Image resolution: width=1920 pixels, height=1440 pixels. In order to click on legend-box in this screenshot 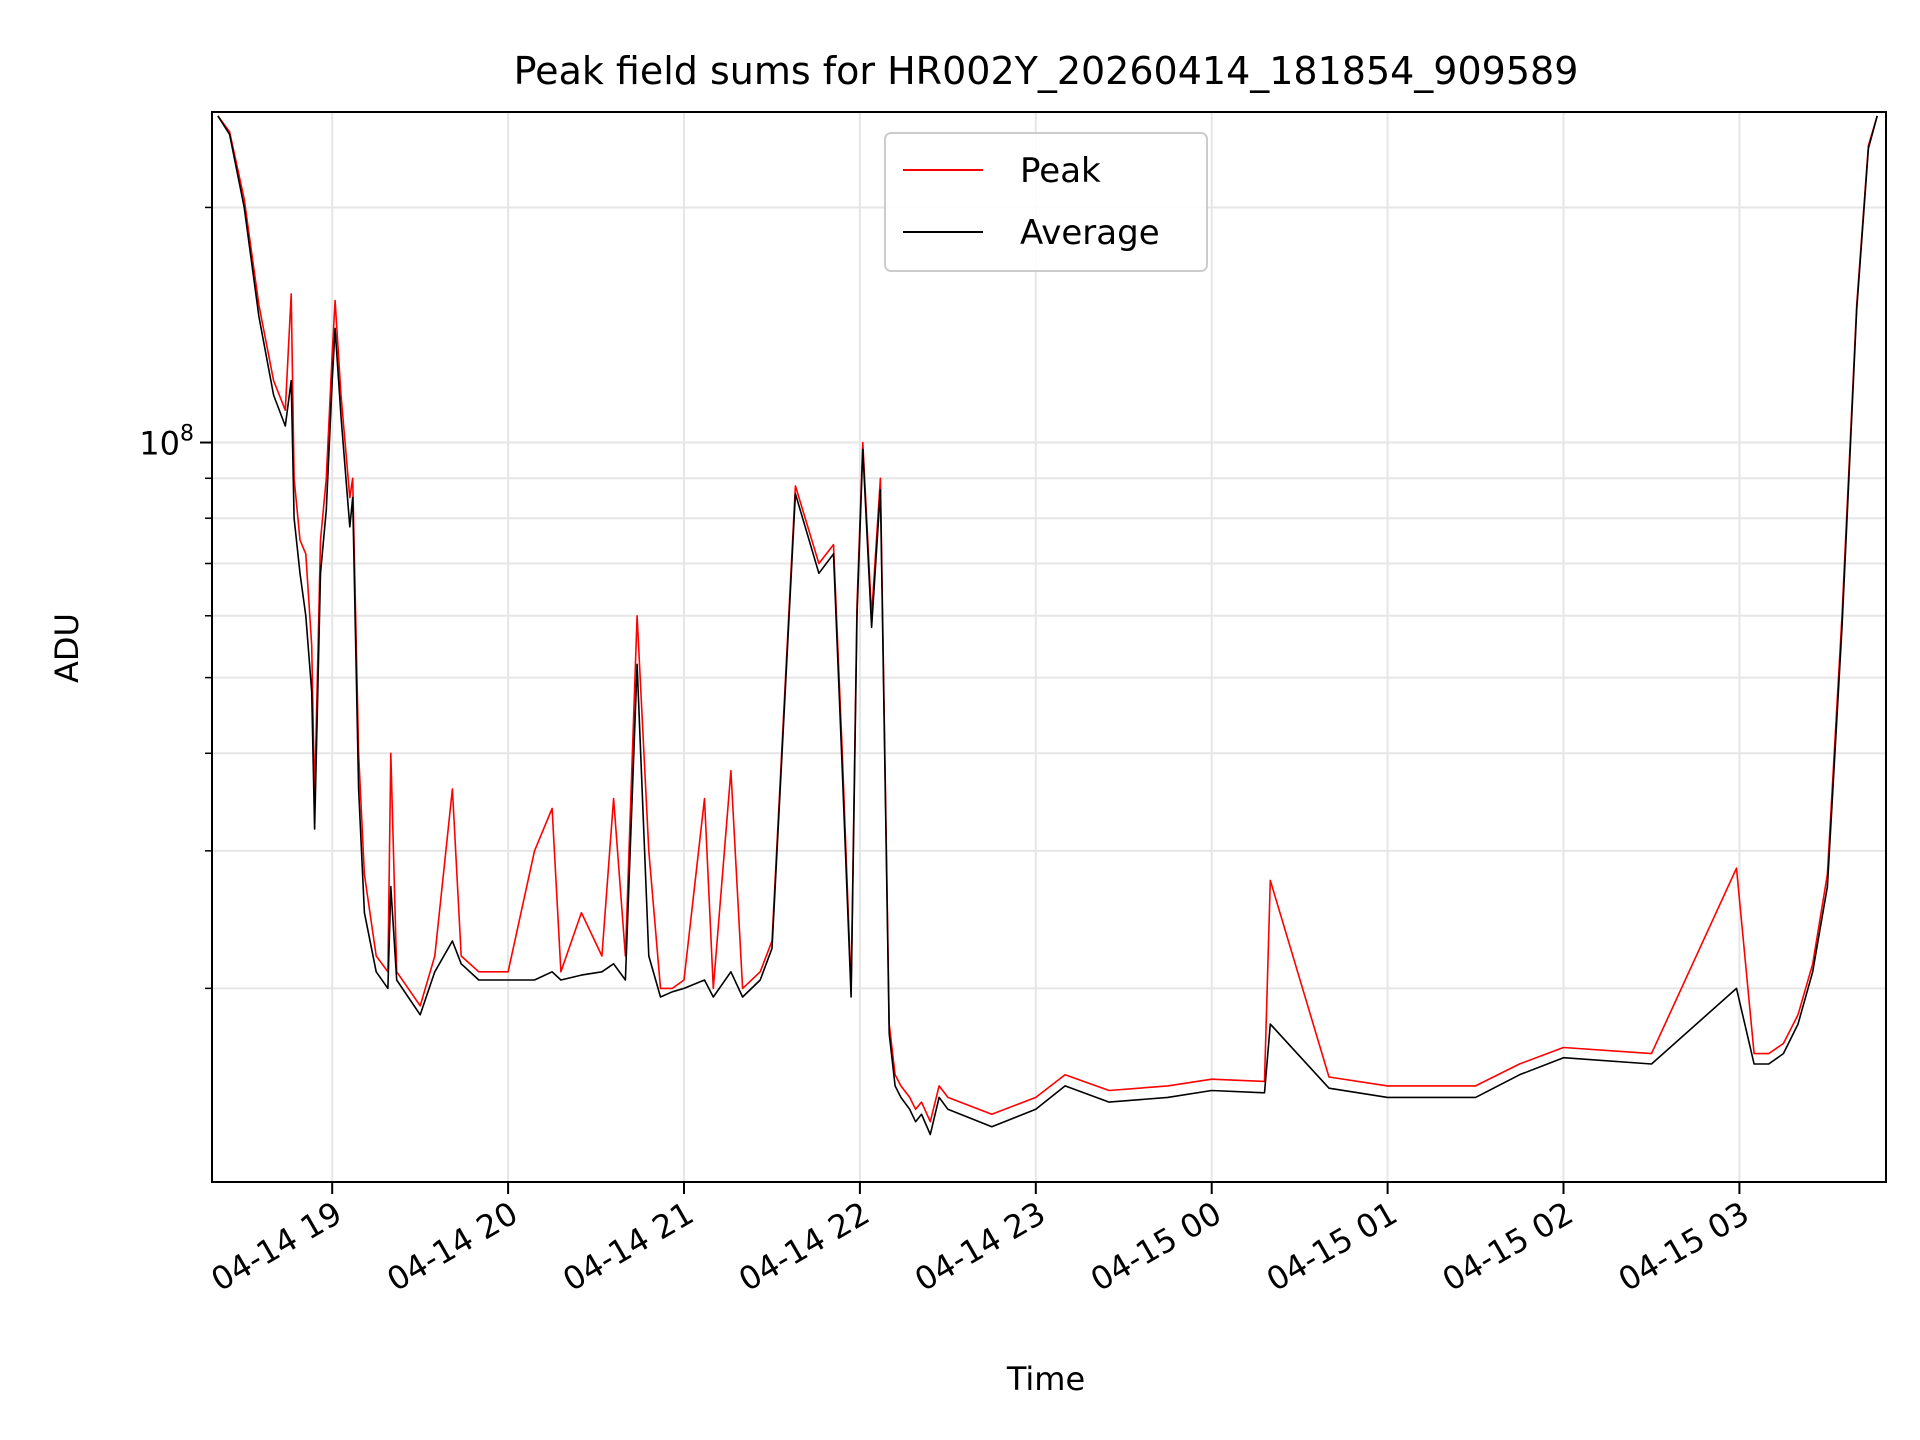, I will do `click(1046, 202)`.